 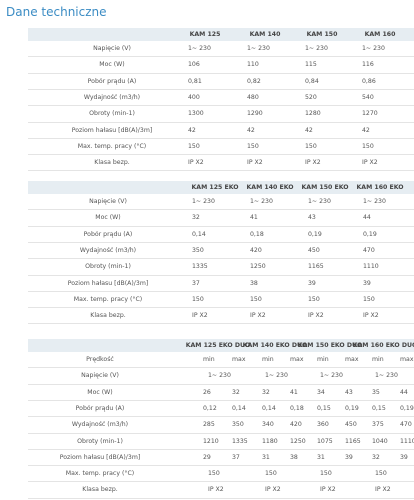 What do you see at coordinates (100, 359) in the screenshot?
I see `row-label: Prędkość` at bounding box center [100, 359].